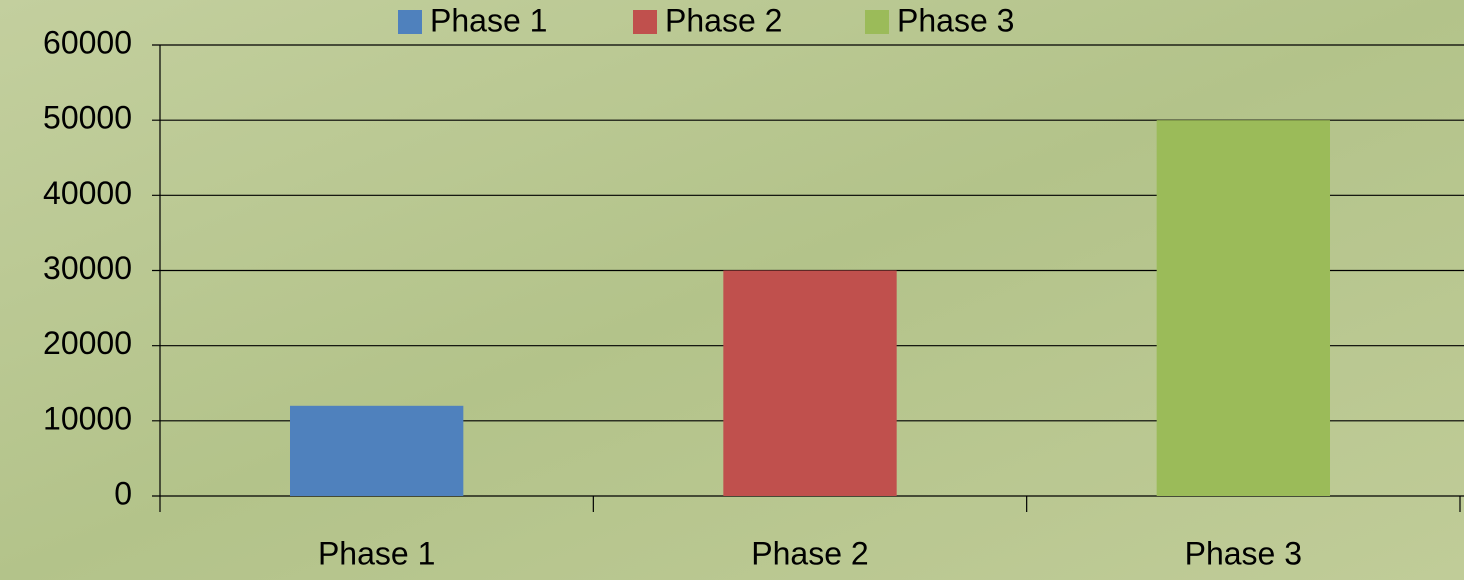  I want to click on y-tick-label: 0, so click(123, 493).